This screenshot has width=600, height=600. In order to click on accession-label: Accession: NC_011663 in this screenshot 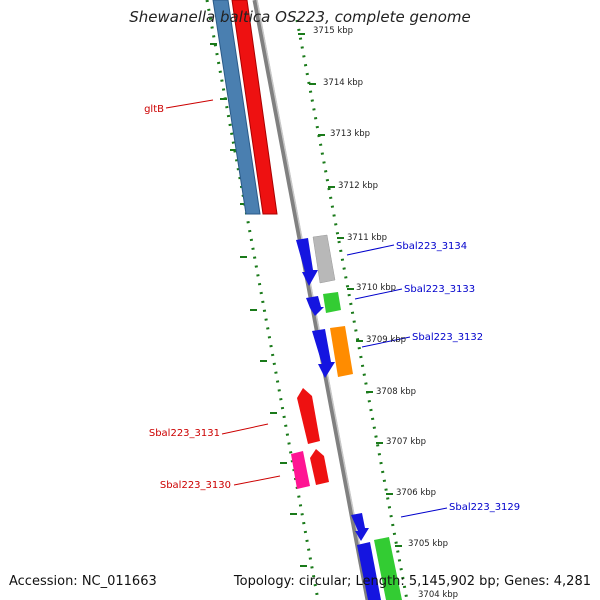, I will do `click(83, 581)`.